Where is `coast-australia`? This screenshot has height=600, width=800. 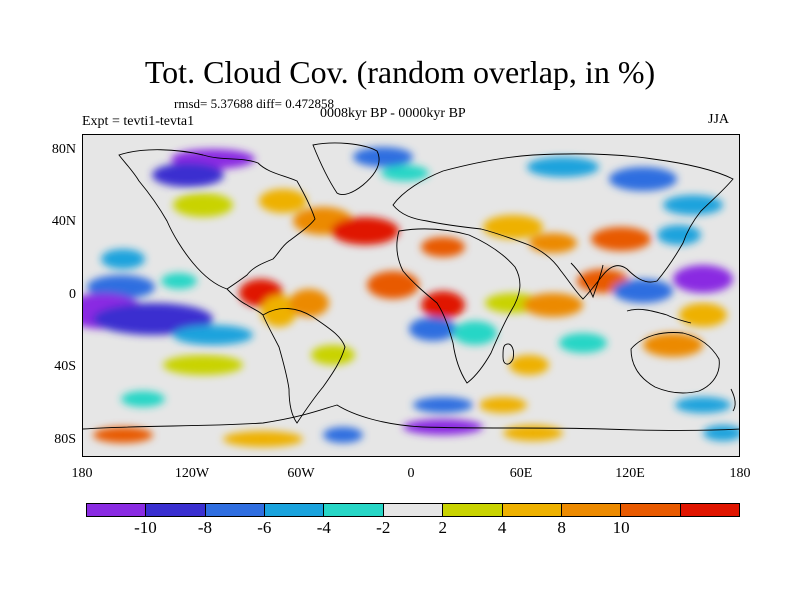 coast-australia is located at coordinates (675, 363).